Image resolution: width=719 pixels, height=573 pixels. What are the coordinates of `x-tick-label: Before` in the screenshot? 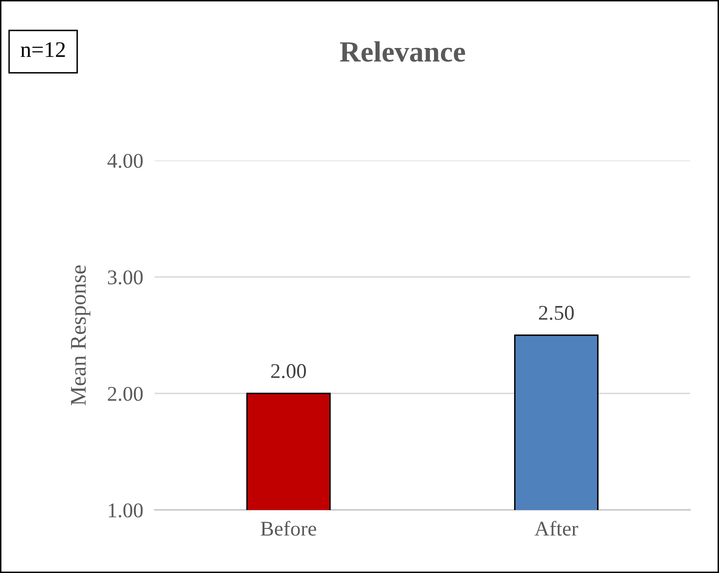 It's located at (288, 528).